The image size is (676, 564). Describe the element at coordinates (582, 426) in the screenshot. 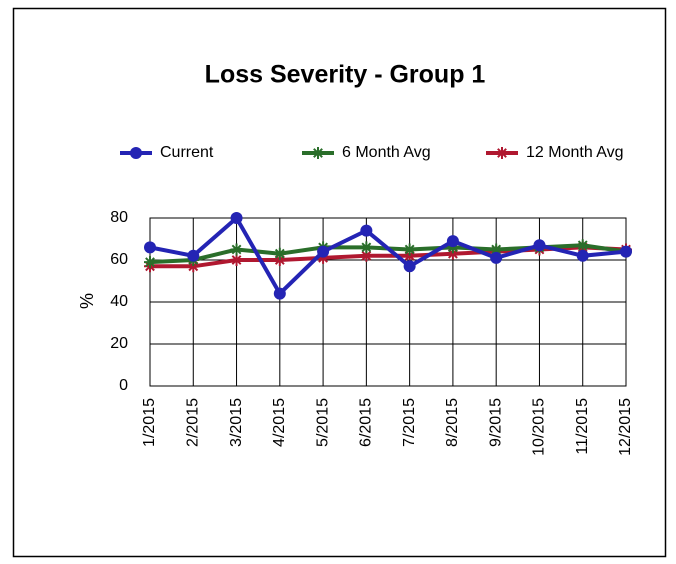

I see `x-tick-label: 11/2015` at that location.